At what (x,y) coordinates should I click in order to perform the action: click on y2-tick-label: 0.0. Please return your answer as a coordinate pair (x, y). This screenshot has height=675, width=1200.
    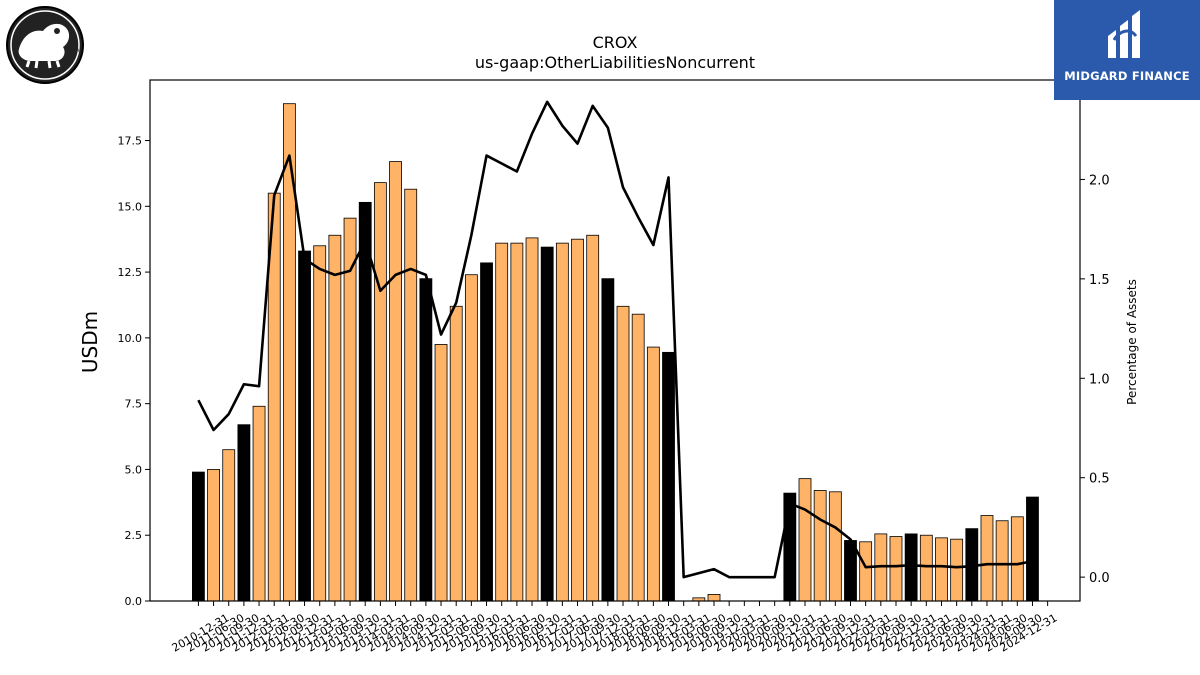
    Looking at the image, I should click on (1099, 578).